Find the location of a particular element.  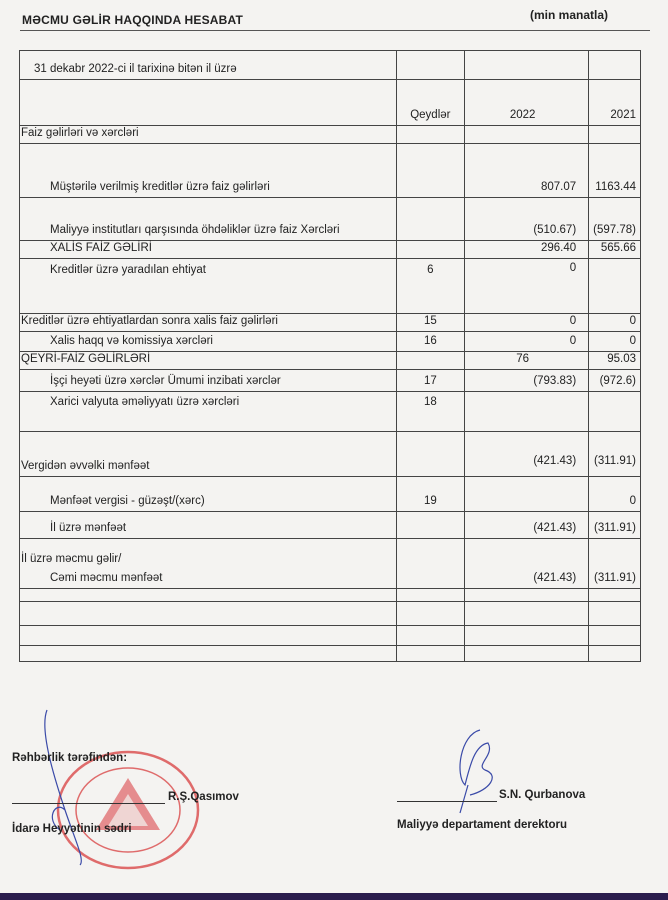

document-title: MƏCMU GƏLİR HAQQINDA HESABAT is located at coordinates (133, 20).